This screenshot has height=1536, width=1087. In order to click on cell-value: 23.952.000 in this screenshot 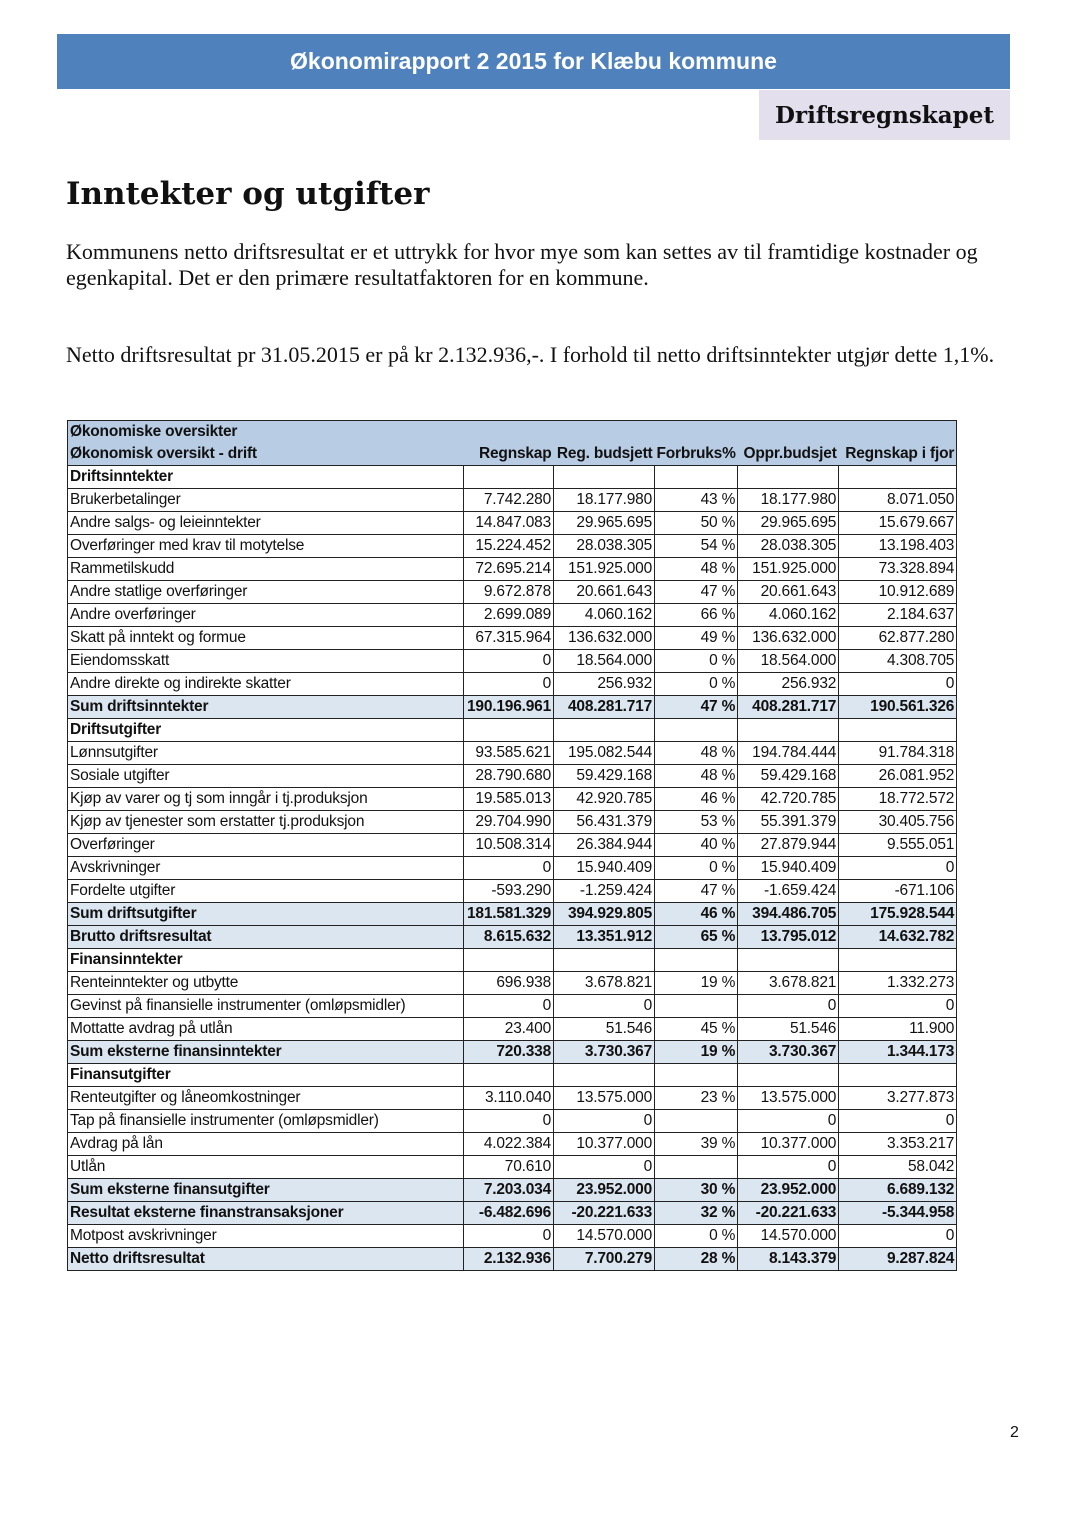, I will do `click(788, 1190)`.